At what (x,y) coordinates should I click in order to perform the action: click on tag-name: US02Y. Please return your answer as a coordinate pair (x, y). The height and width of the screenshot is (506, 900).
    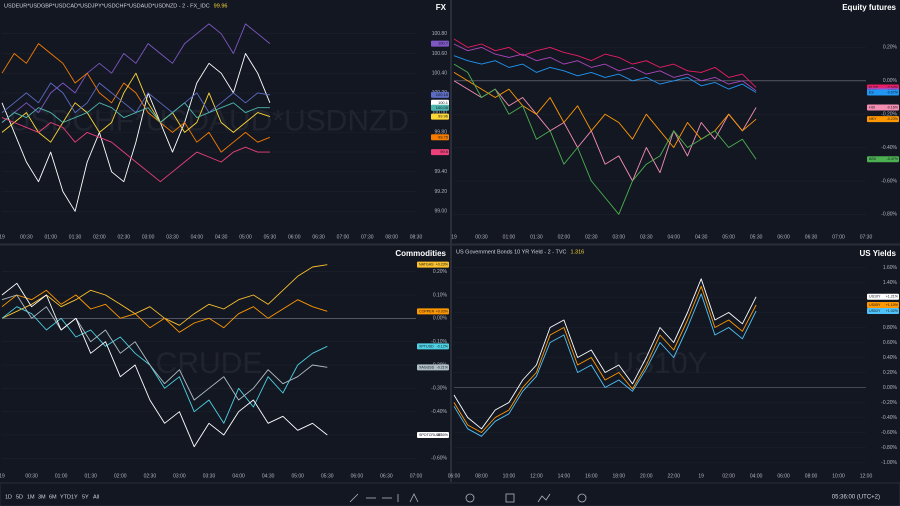
    Looking at the image, I should click on (875, 311).